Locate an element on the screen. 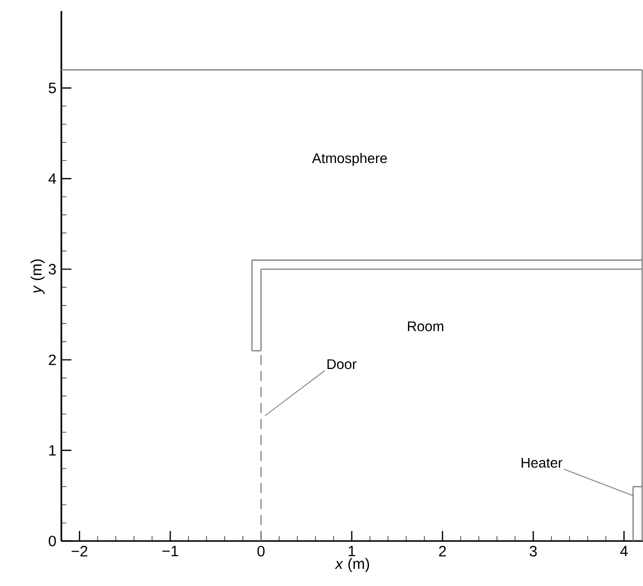 The width and height of the screenshot is (643, 586). y-tick-label: 1 is located at coordinates (52, 450).